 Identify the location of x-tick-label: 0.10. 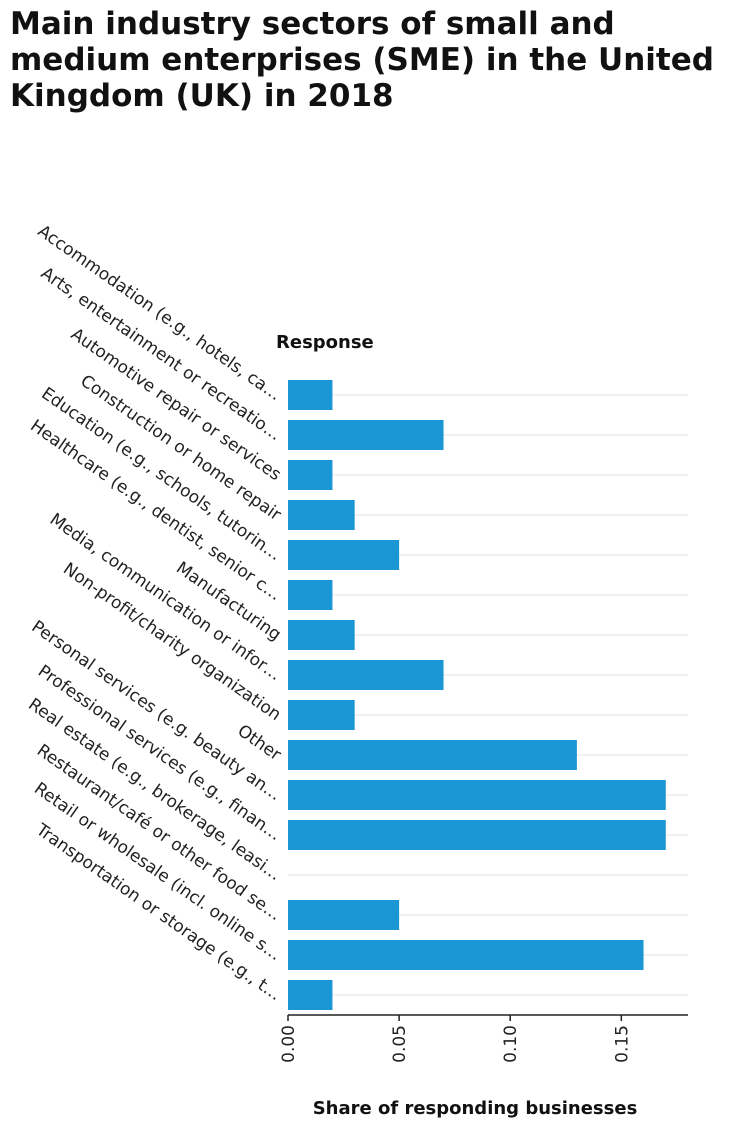
(511, 1044).